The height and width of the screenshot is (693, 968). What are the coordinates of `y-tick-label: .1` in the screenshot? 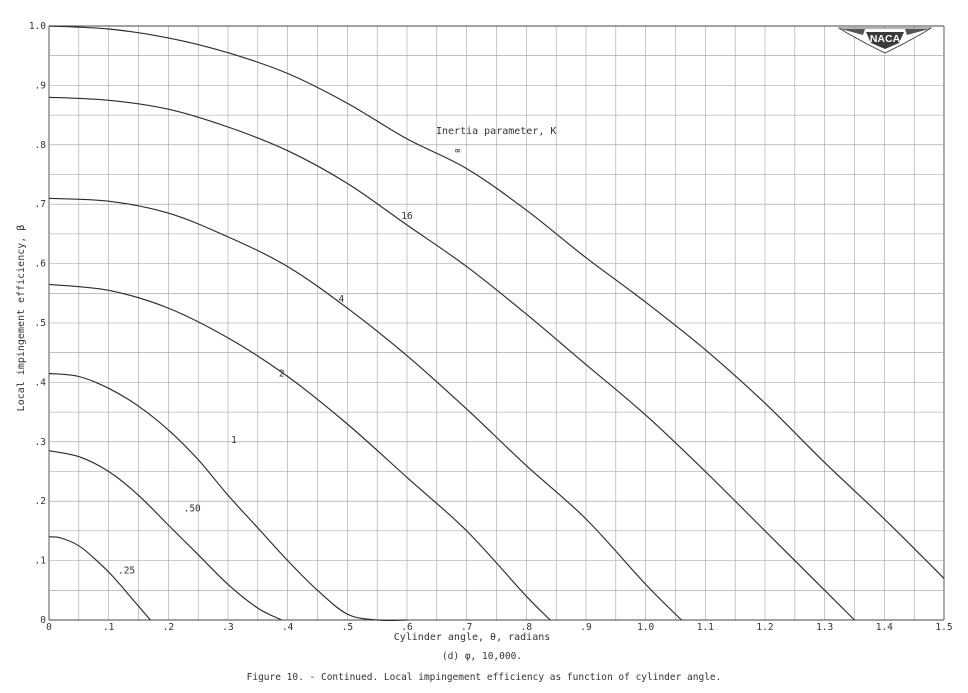 It's located at (41, 561).